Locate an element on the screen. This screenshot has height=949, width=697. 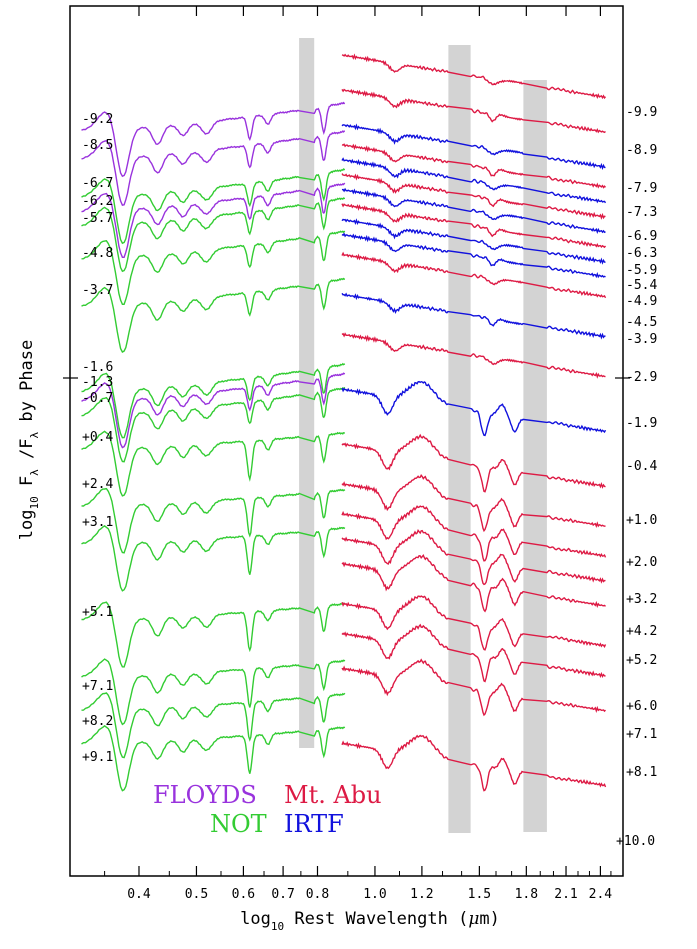
optical-phase-label: -8.5 is located at coordinates (97, 145).